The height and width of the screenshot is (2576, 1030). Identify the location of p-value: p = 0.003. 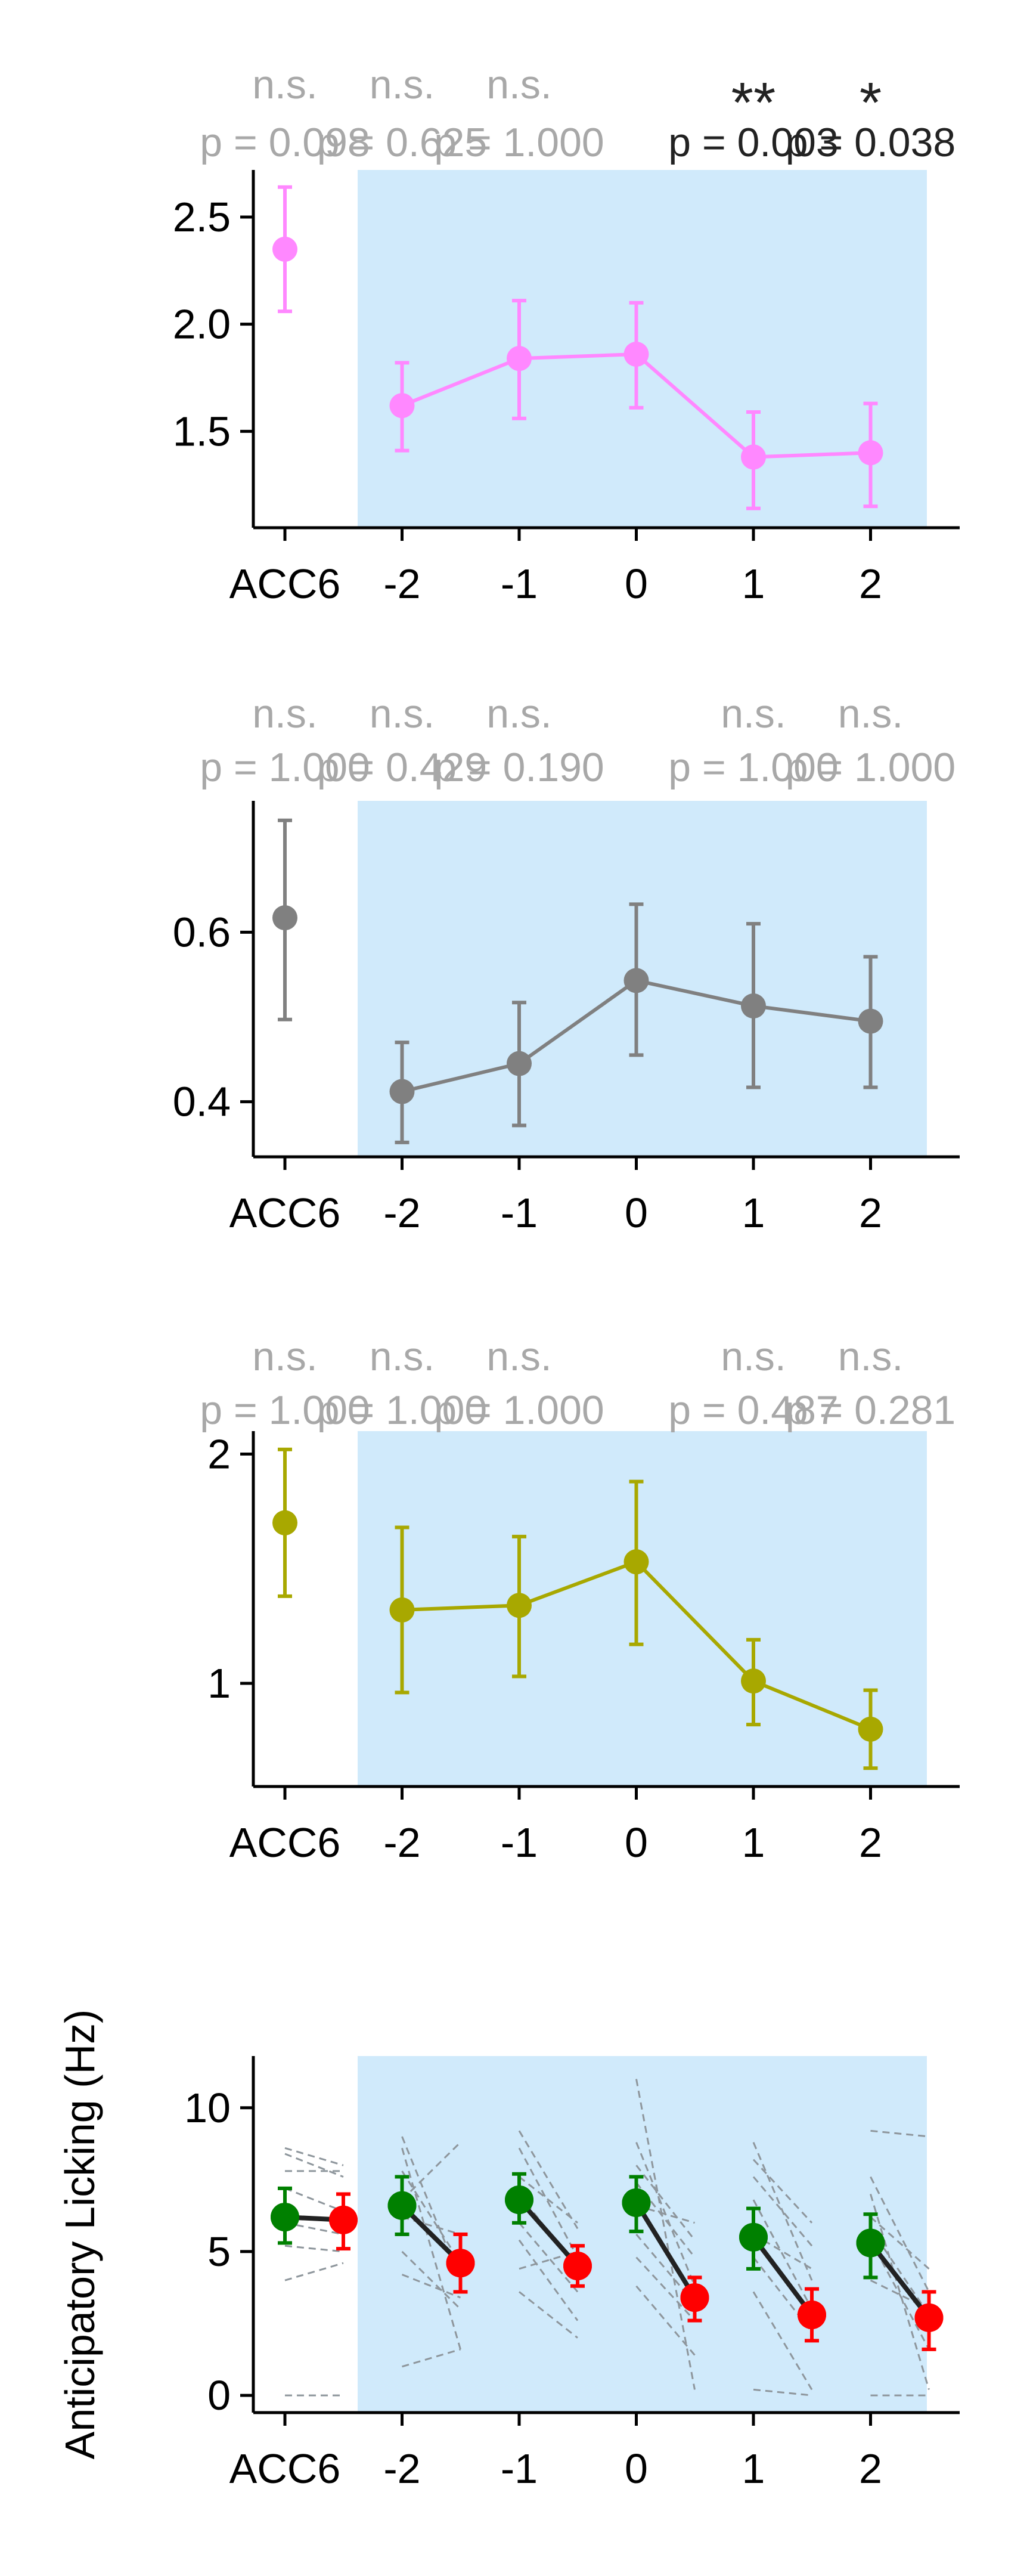
(753, 143).